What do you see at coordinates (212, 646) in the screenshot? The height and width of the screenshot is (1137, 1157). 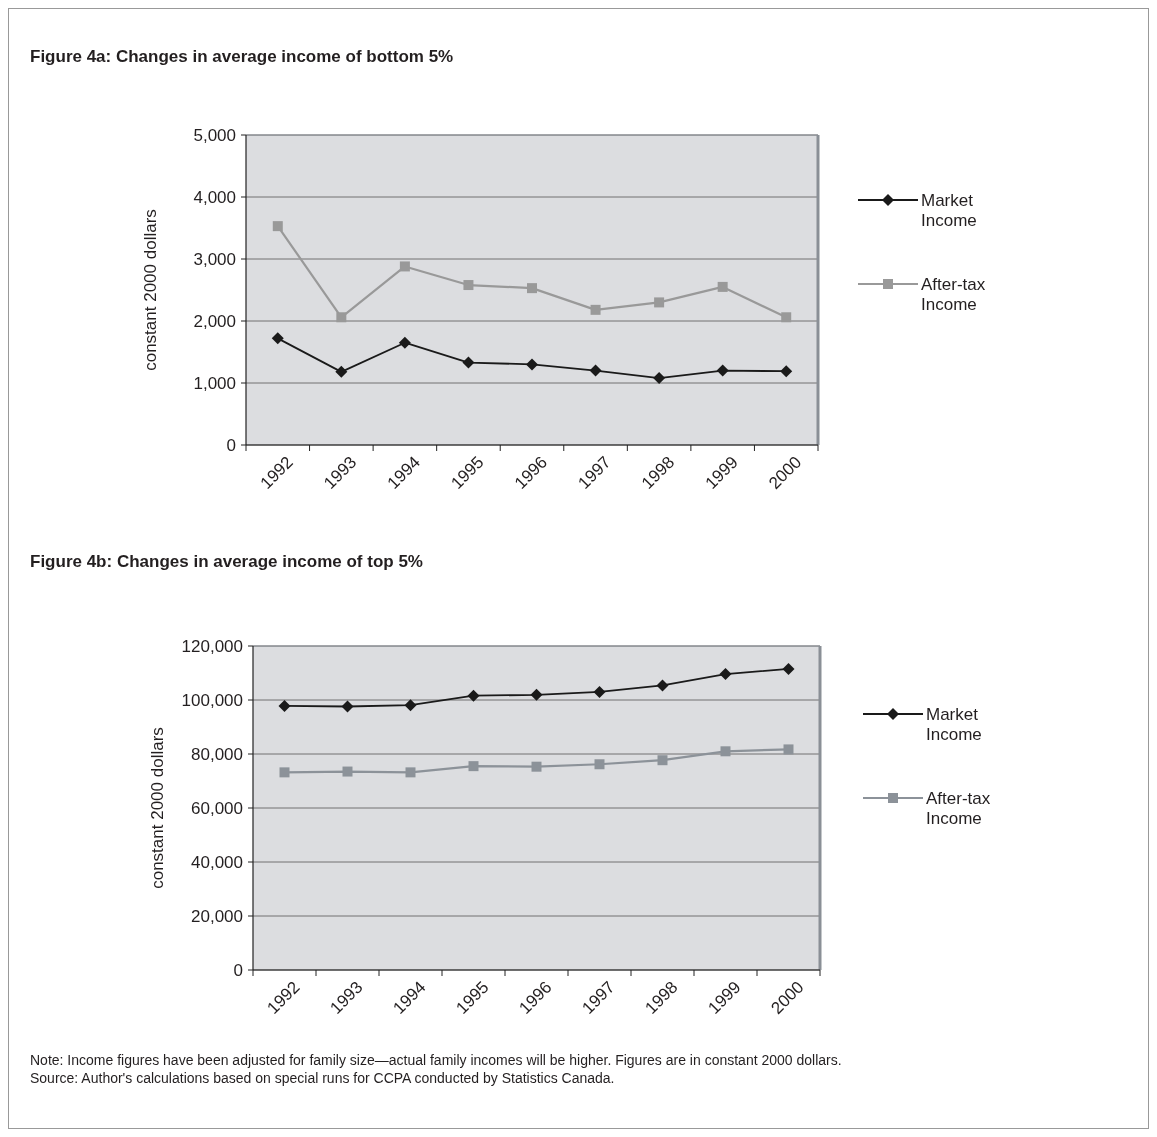 I see `y-tick-label: 120,000` at bounding box center [212, 646].